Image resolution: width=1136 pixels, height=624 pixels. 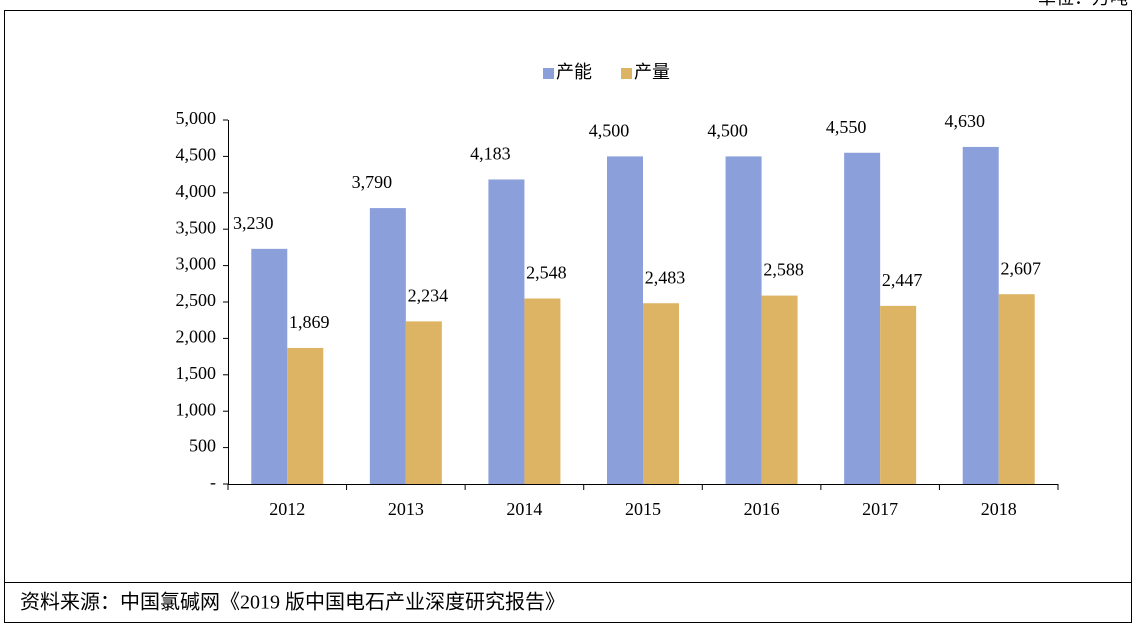 What do you see at coordinates (196, 373) in the screenshot?
I see `y-tick-label: 1,500` at bounding box center [196, 373].